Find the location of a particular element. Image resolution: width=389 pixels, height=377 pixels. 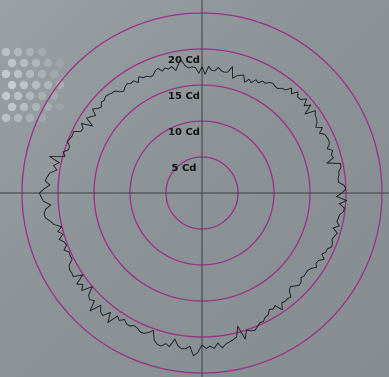

ring-label-10: 10 Cd is located at coordinates (184, 132).